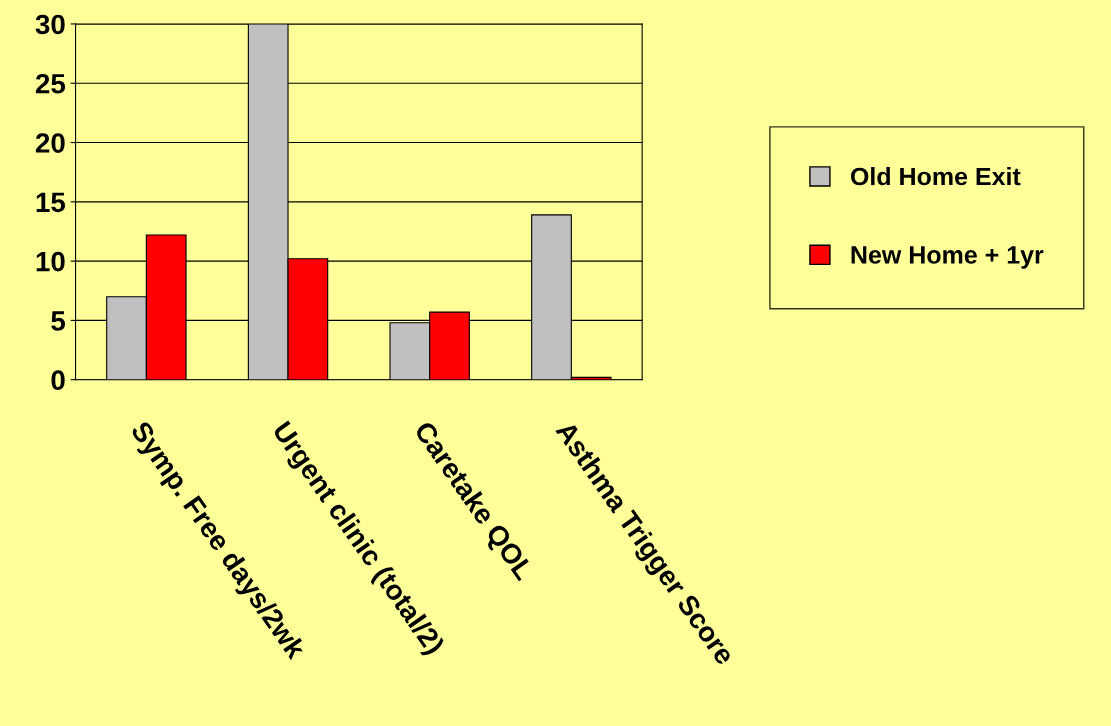 Image resolution: width=1111 pixels, height=726 pixels. I want to click on y-tick-label: 10, so click(50, 261).